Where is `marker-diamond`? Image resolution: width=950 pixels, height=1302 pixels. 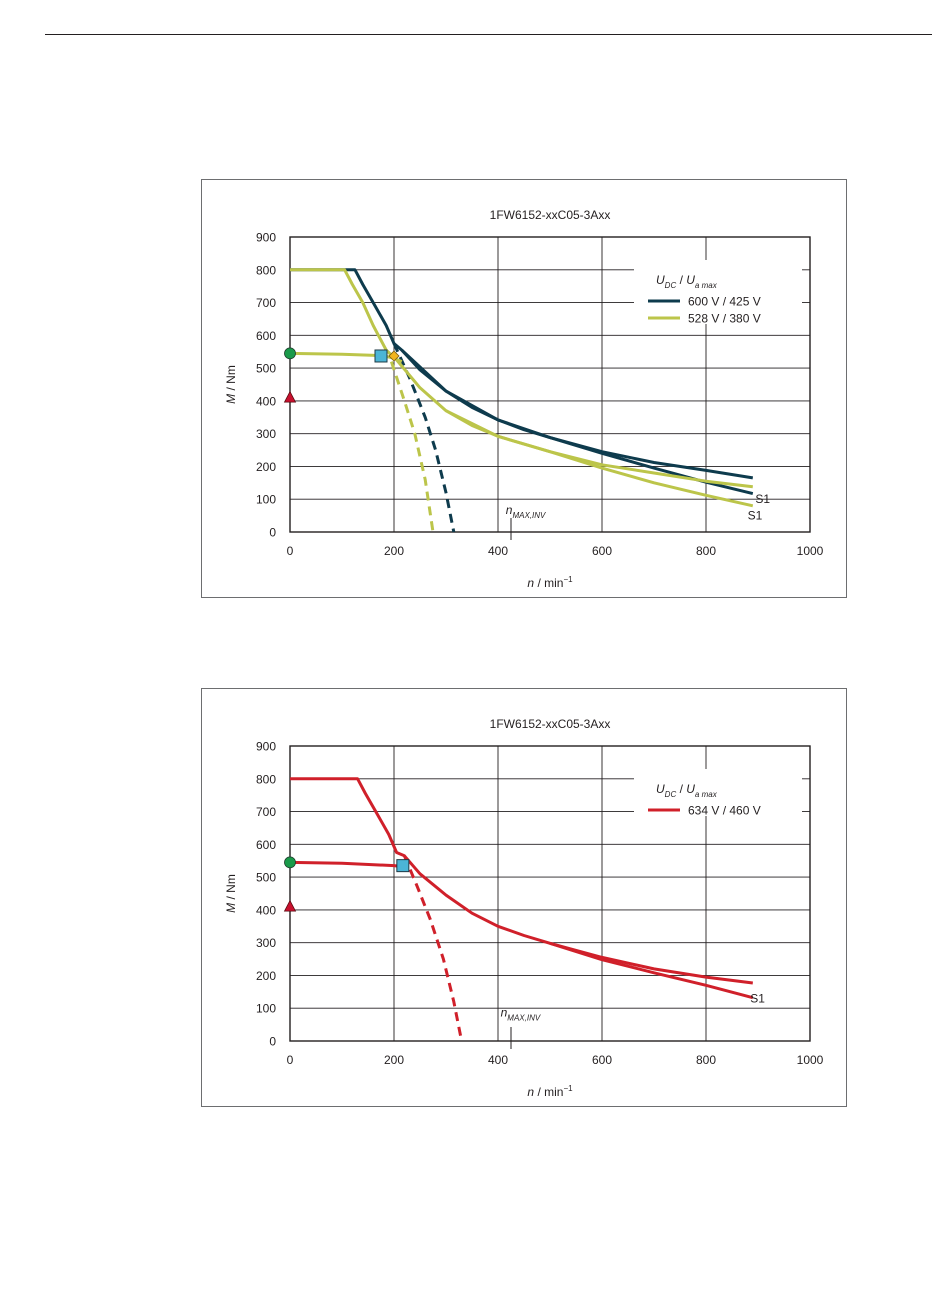 marker-diamond is located at coordinates (394, 356).